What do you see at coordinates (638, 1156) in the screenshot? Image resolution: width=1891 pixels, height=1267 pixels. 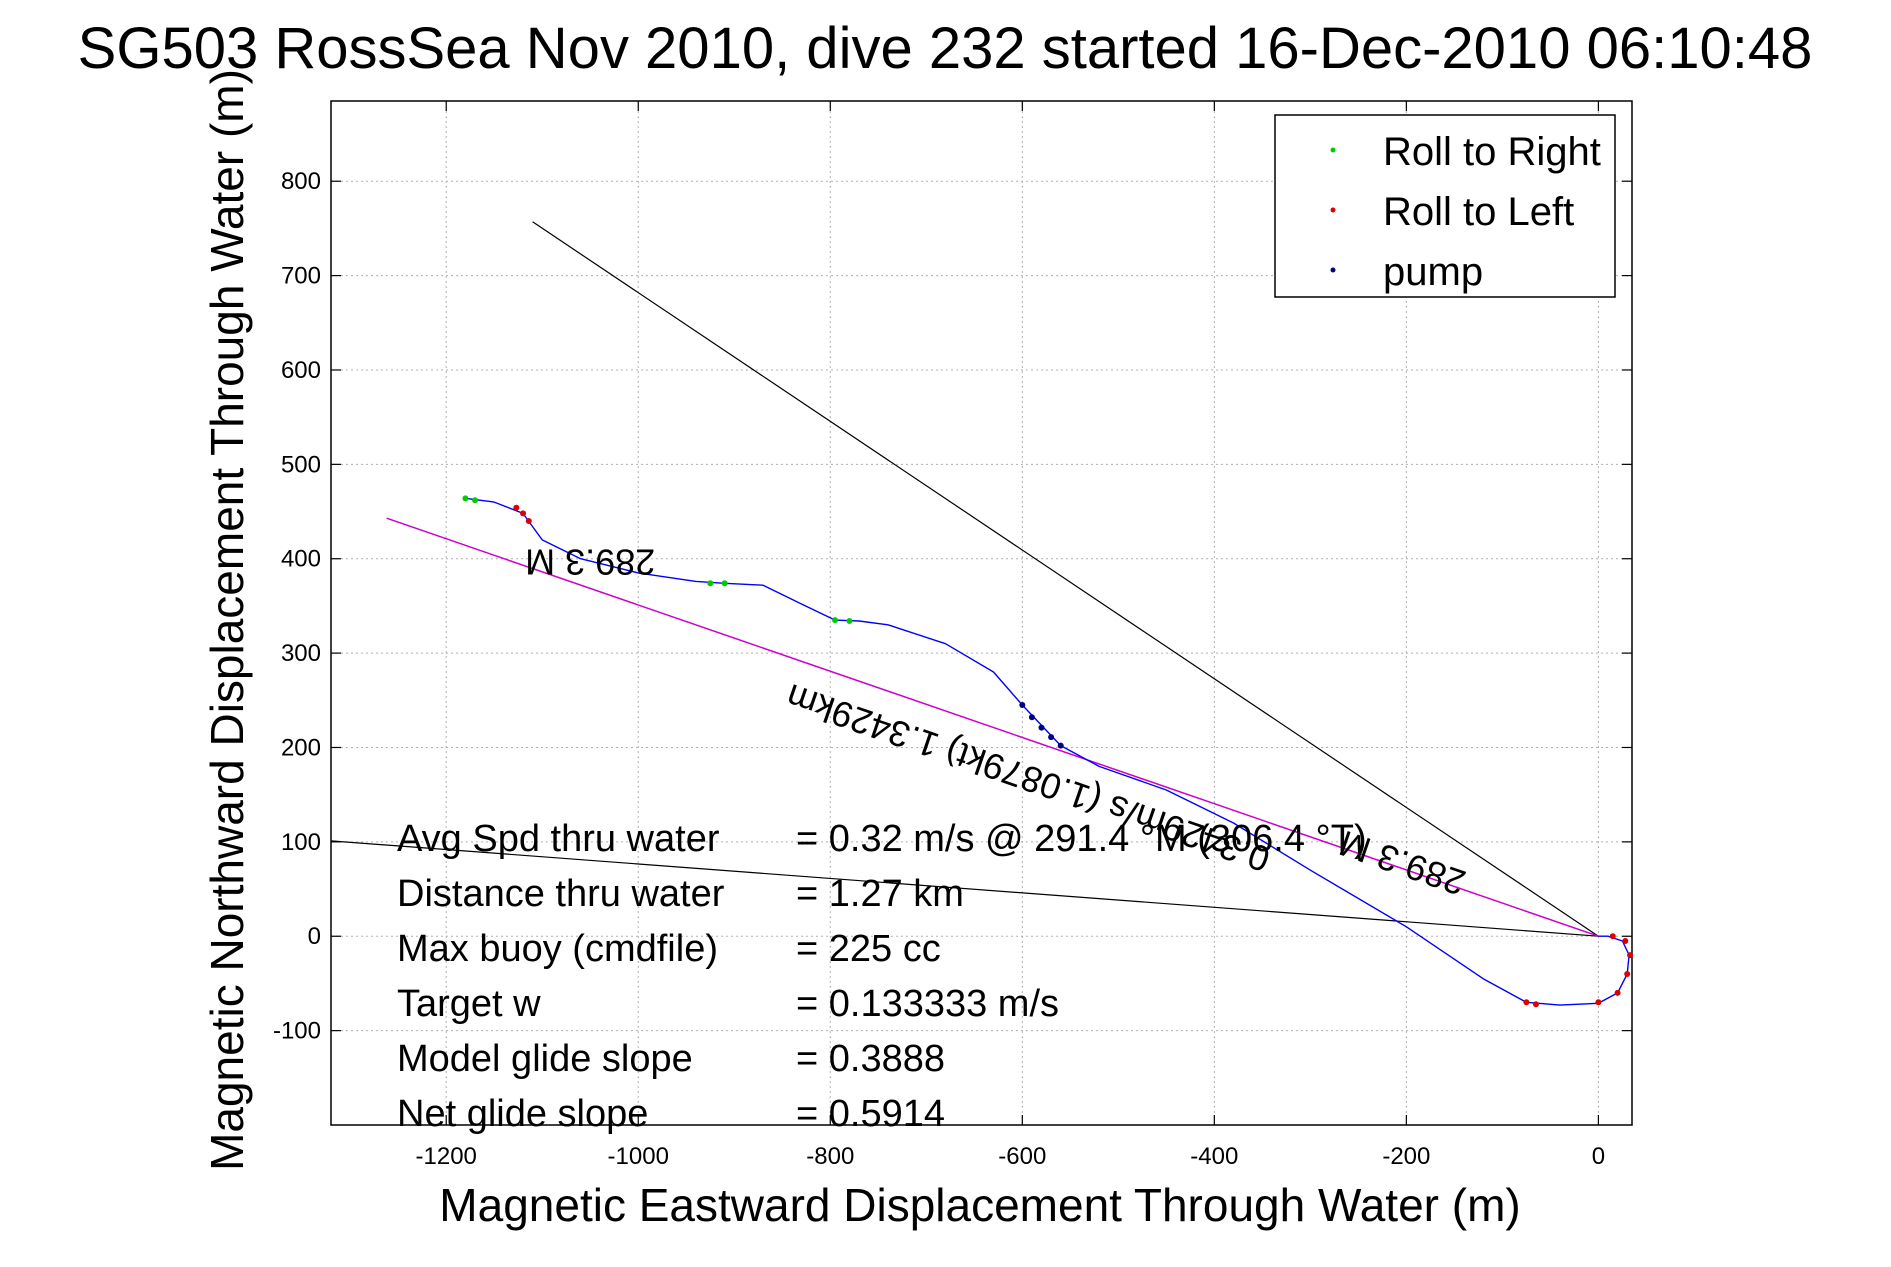 I see `x-tick-label: -1000` at bounding box center [638, 1156].